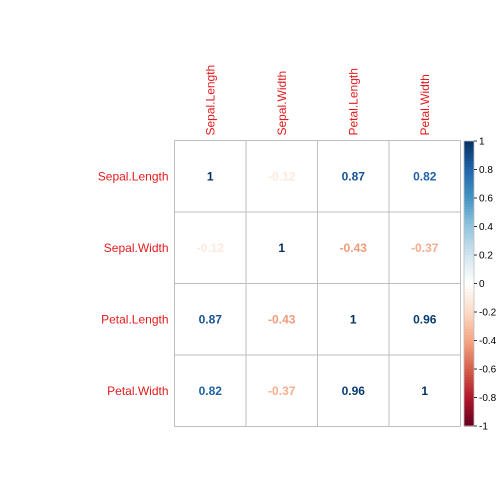 The image size is (504, 504). I want to click on cell-sepal-length-sepal-length, so click(210, 176).